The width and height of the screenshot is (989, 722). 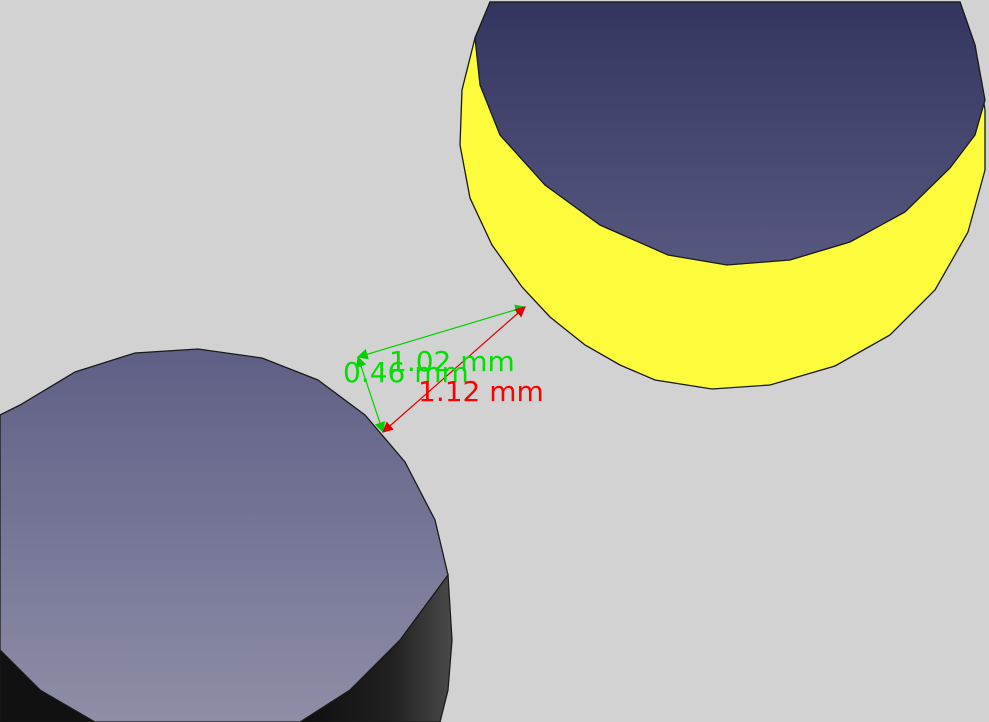 I want to click on measurement-overlay: 1.02 mm 0.46 mm 1.12 mm, so click(x=443, y=369).